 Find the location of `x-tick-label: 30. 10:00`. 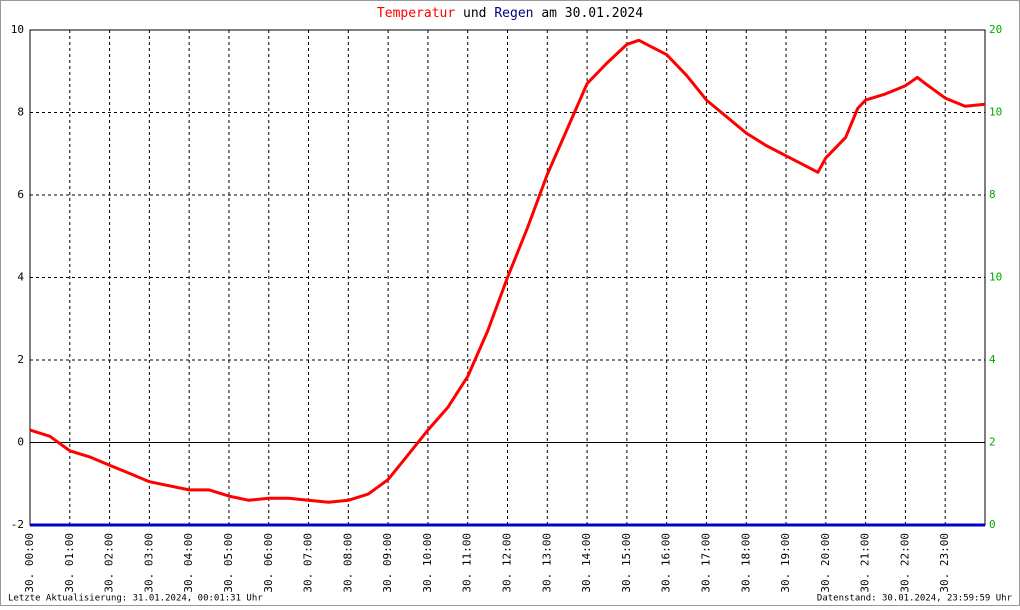

x-tick-label: 30. 10:00 is located at coordinates (427, 563).